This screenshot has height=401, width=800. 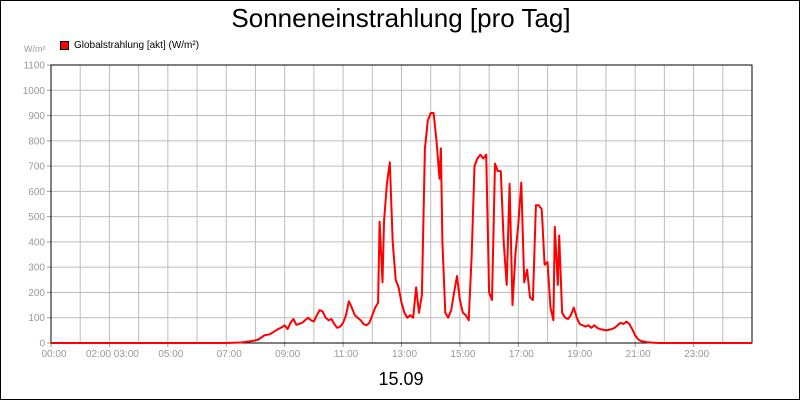 What do you see at coordinates (36, 167) in the screenshot?
I see `y-tick-label: 700` at bounding box center [36, 167].